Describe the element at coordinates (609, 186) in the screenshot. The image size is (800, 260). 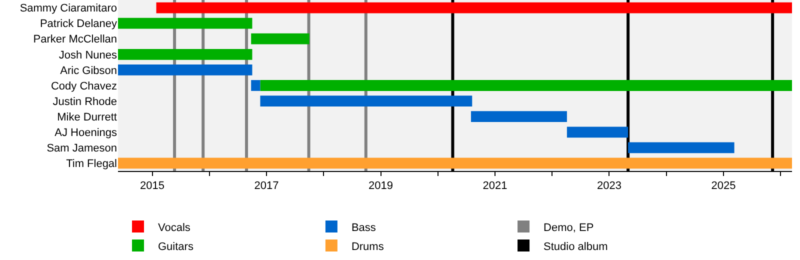
I see `x-tick-label: 2023` at that location.